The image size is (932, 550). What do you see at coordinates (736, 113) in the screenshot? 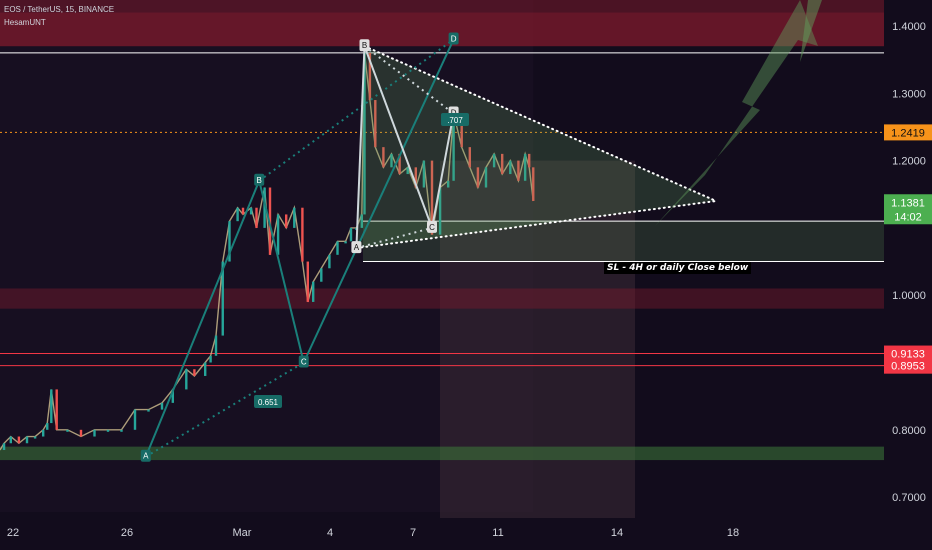
I see `target-arrow` at bounding box center [736, 113].